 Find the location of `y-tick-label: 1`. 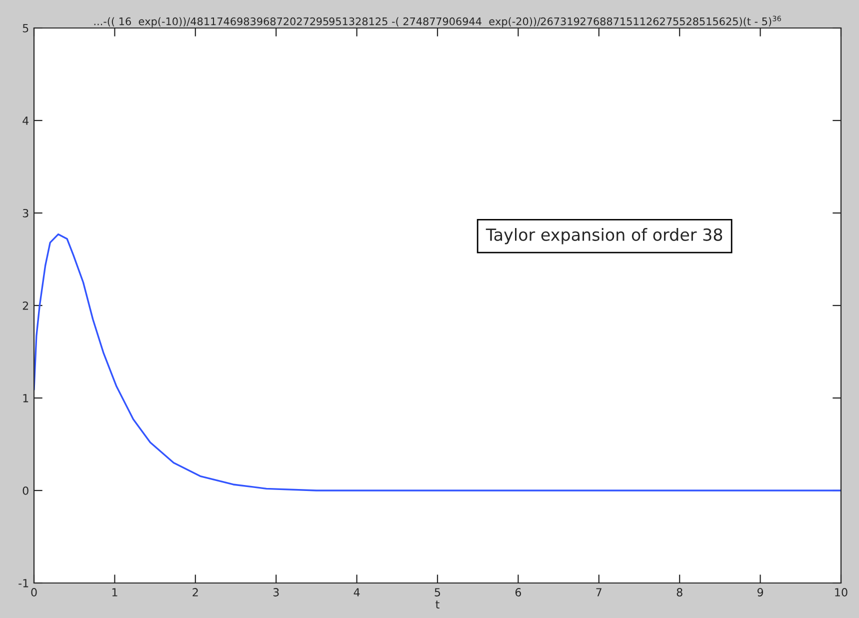

y-tick-label: 1 is located at coordinates (25, 398).